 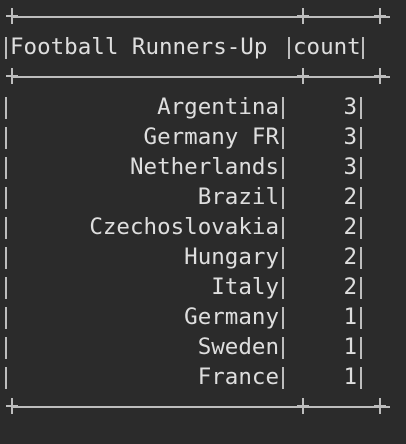 I want to click on table-row: Hungary 2, so click(x=204, y=257).